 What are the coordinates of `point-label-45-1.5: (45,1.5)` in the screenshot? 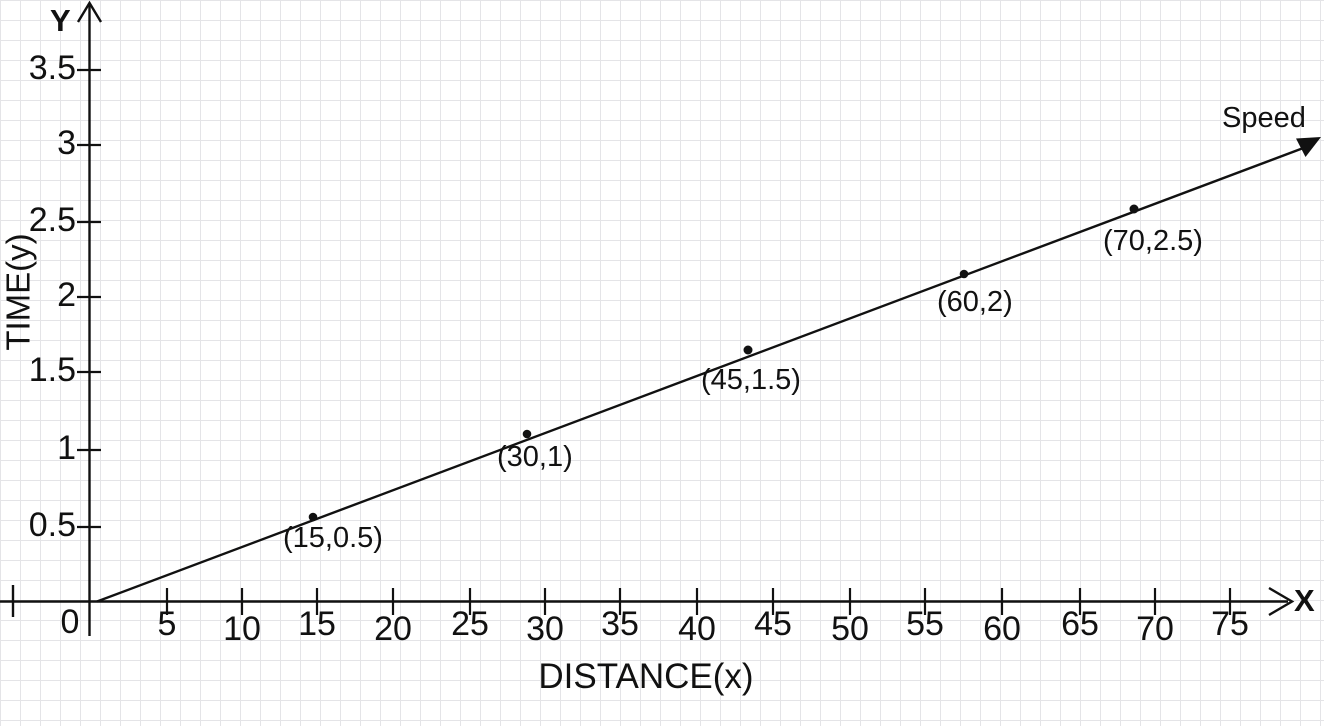 It's located at (751, 380).